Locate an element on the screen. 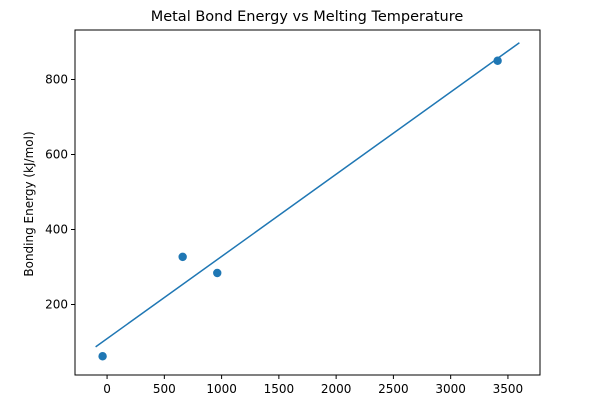 This screenshot has height=400, width=600. x-tick-label: 3000 is located at coordinates (450, 389).